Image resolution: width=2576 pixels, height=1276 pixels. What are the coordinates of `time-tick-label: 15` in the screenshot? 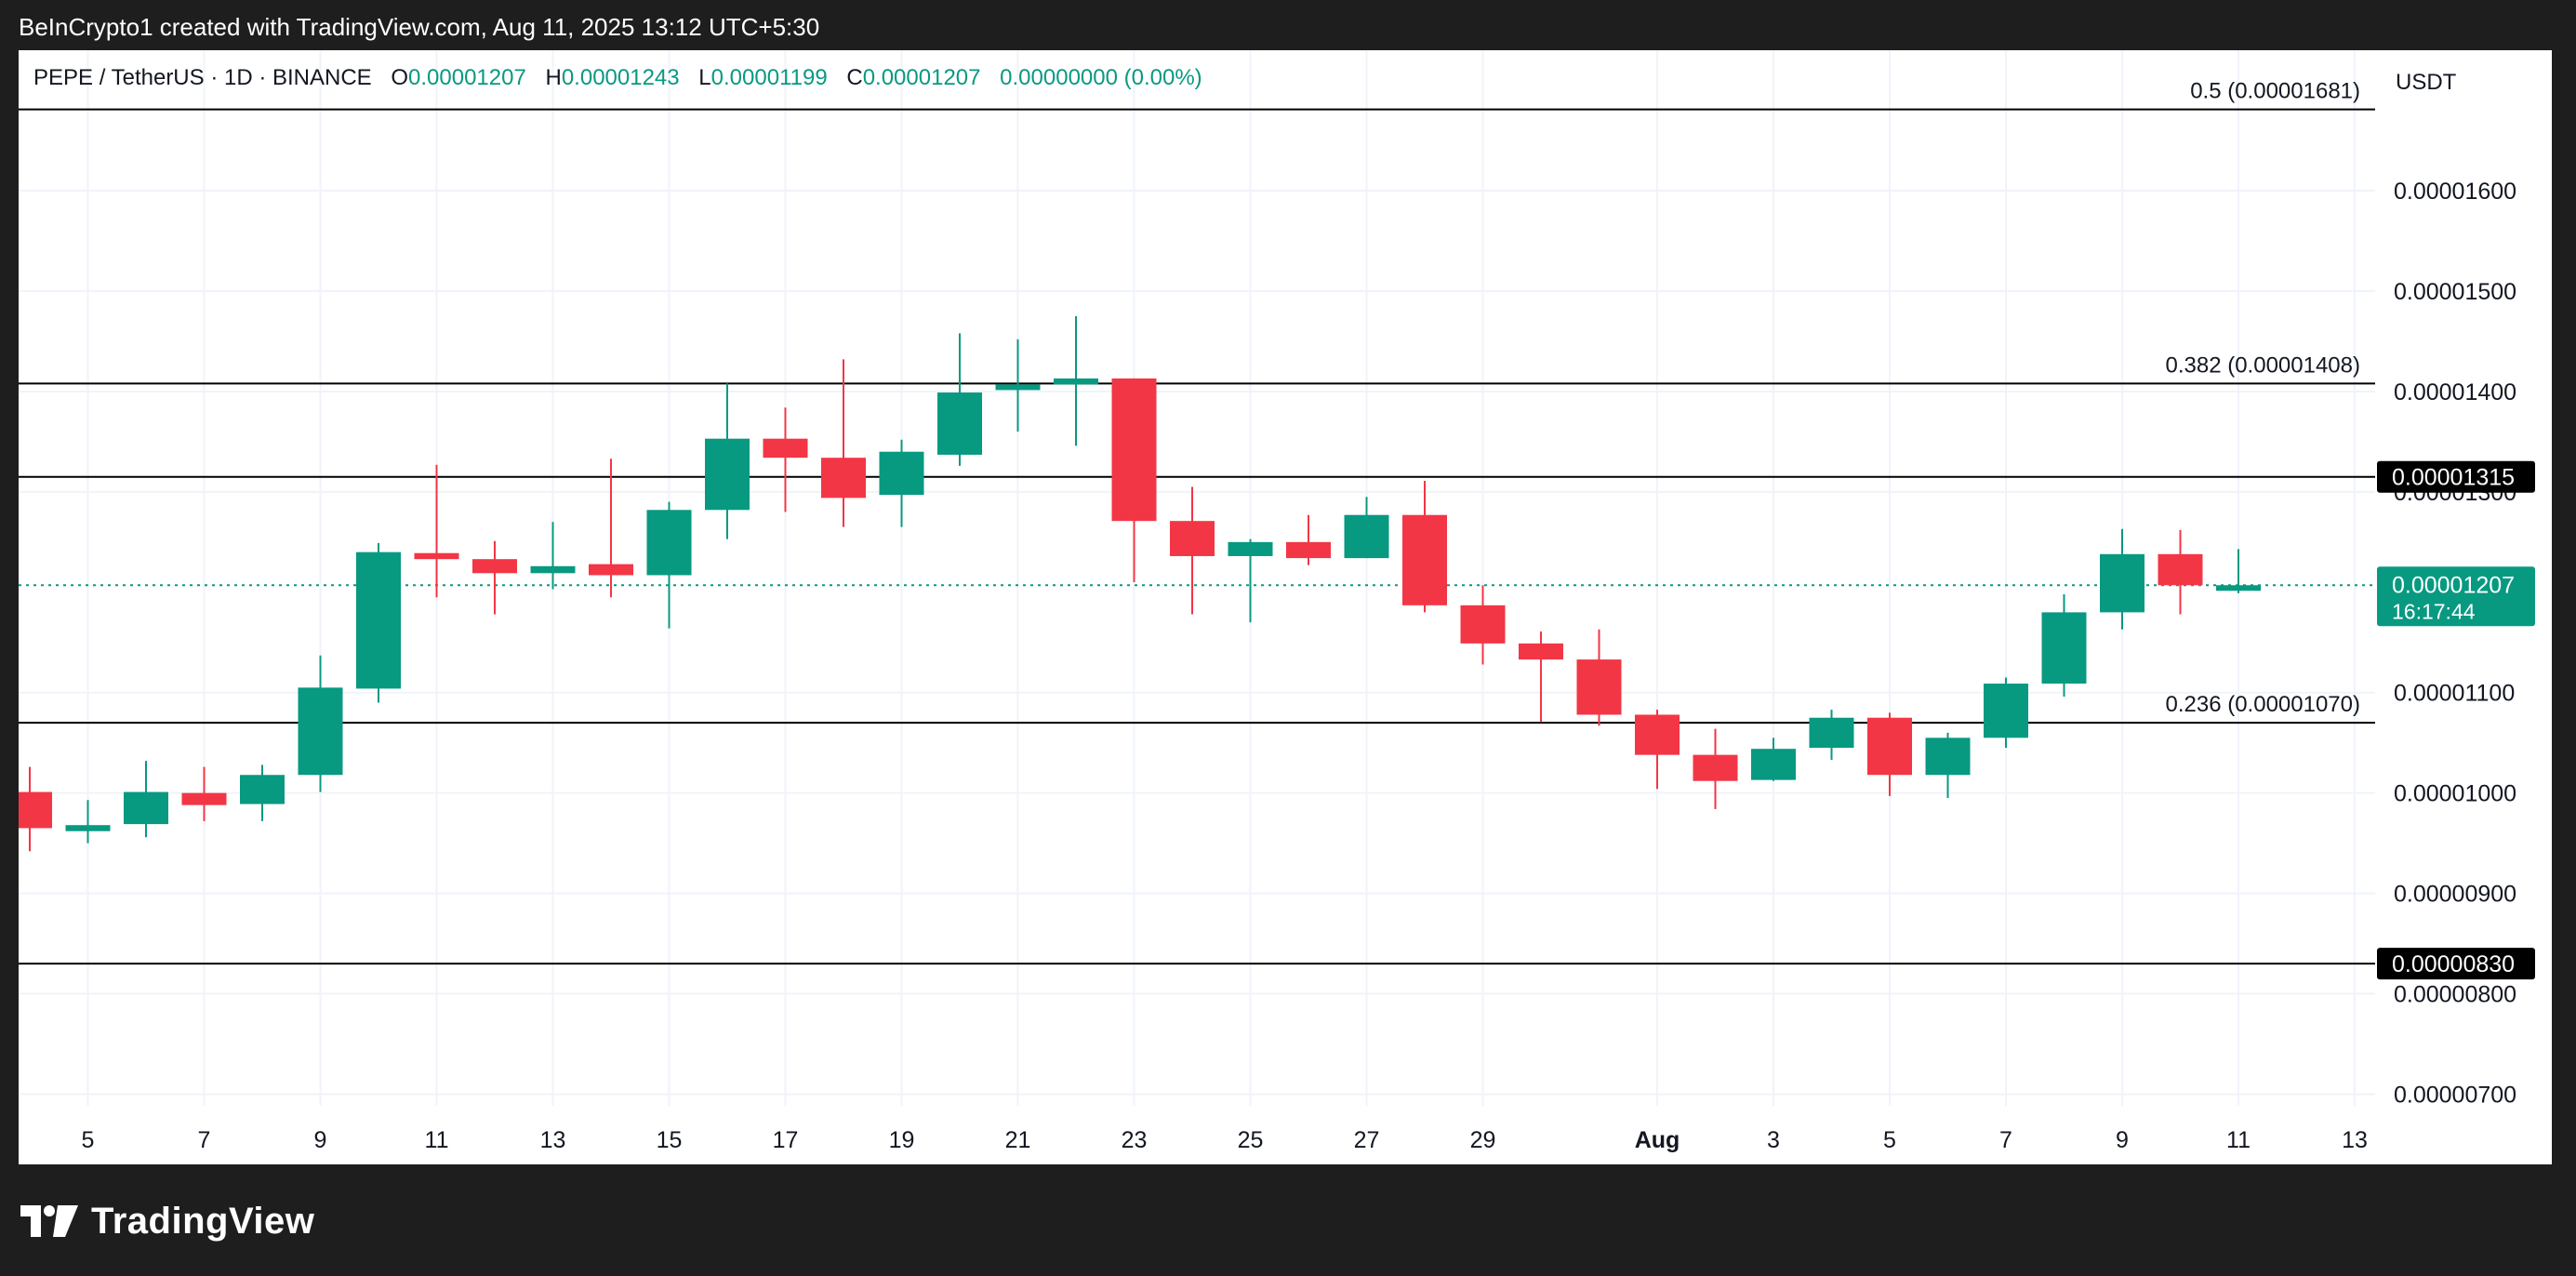 It's located at (670, 1140).